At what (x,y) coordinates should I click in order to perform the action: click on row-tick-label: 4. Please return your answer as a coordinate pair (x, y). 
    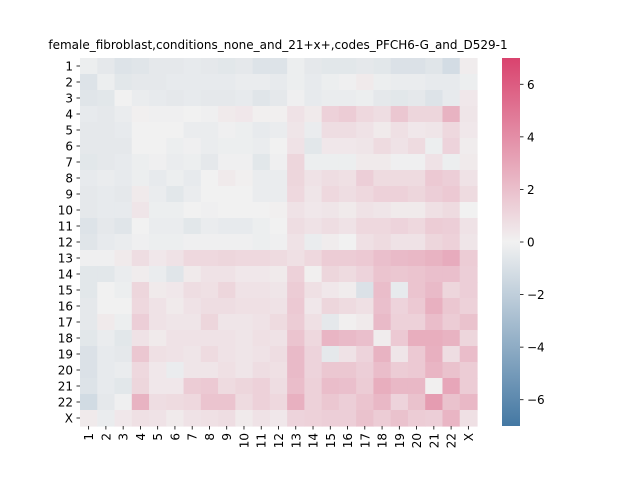
    Looking at the image, I should click on (69, 115).